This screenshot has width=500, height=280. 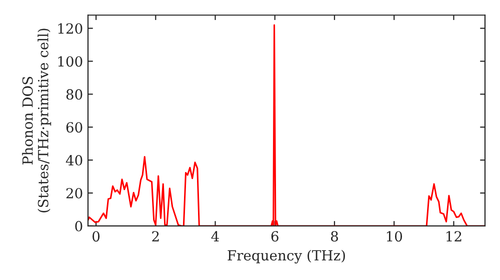 What do you see at coordinates (70, 28) in the screenshot?
I see `y-tick-label: 120` at bounding box center [70, 28].